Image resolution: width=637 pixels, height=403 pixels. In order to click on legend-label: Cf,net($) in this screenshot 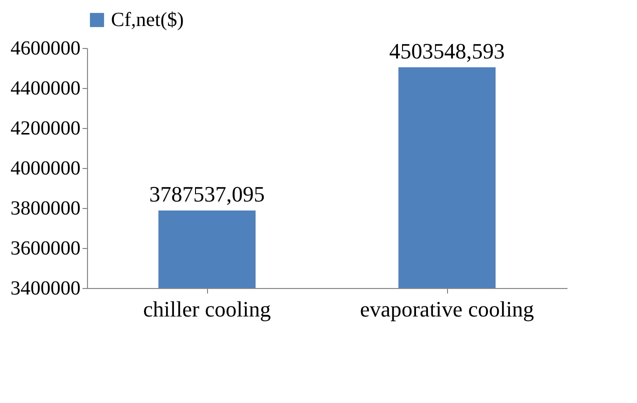, I will do `click(147, 20)`.